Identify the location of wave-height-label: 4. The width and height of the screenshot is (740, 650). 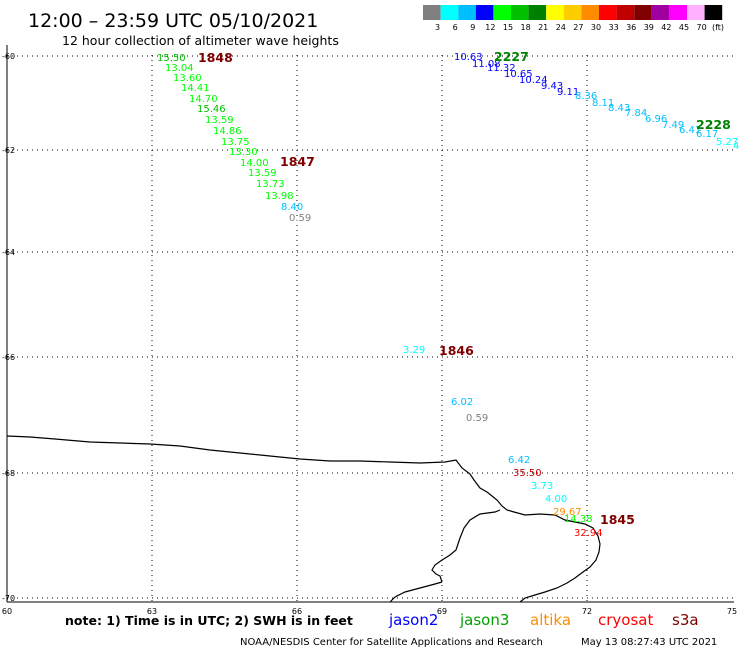
(736, 146).